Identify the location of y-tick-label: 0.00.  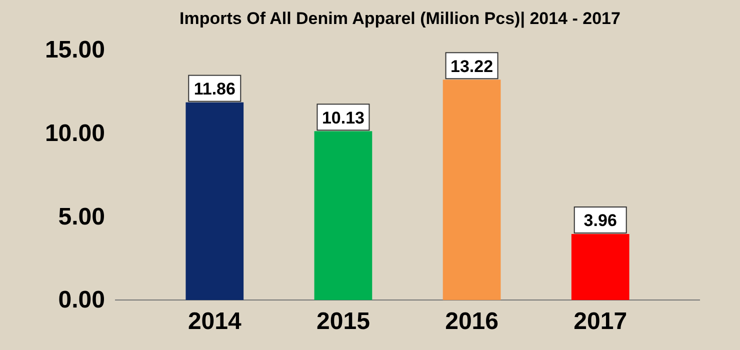
(81, 300).